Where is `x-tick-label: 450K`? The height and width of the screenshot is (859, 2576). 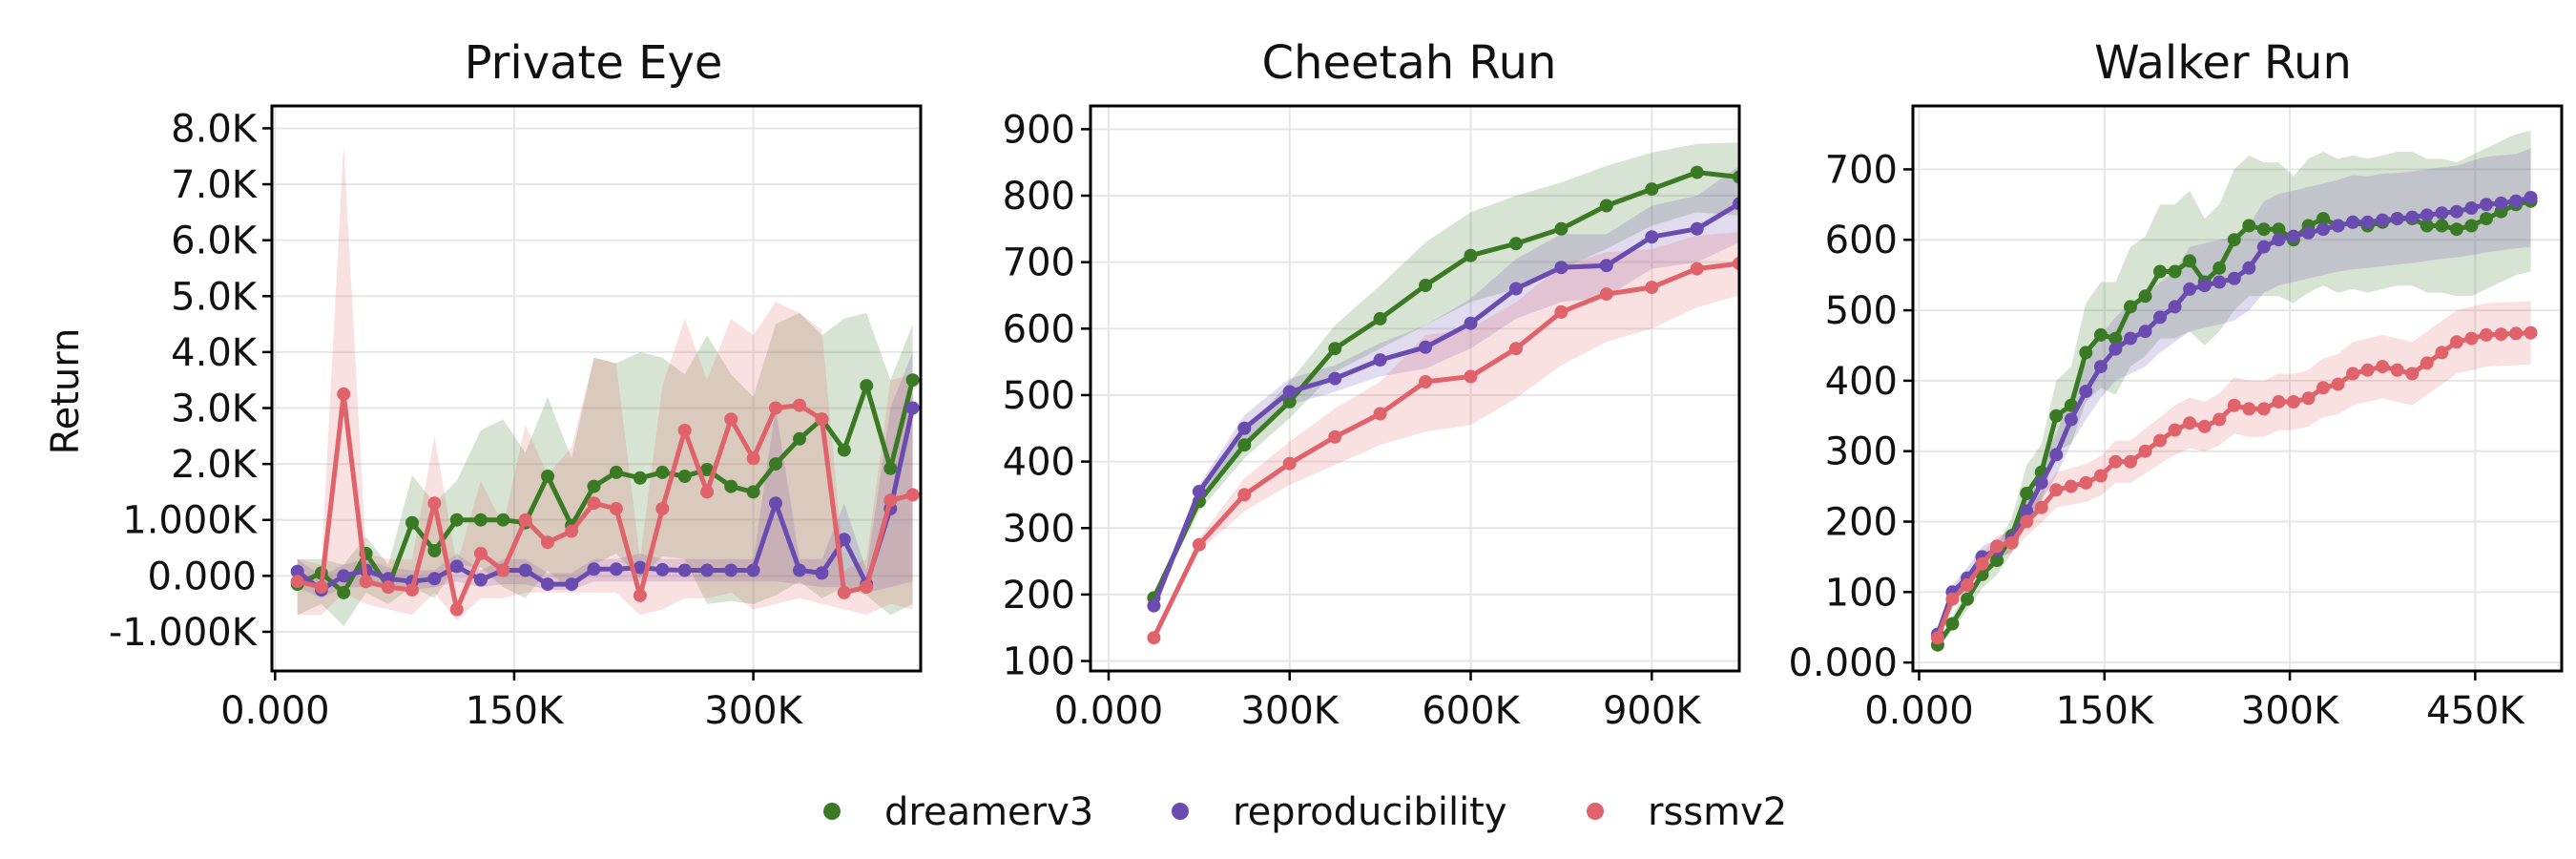 x-tick-label: 450K is located at coordinates (2475, 711).